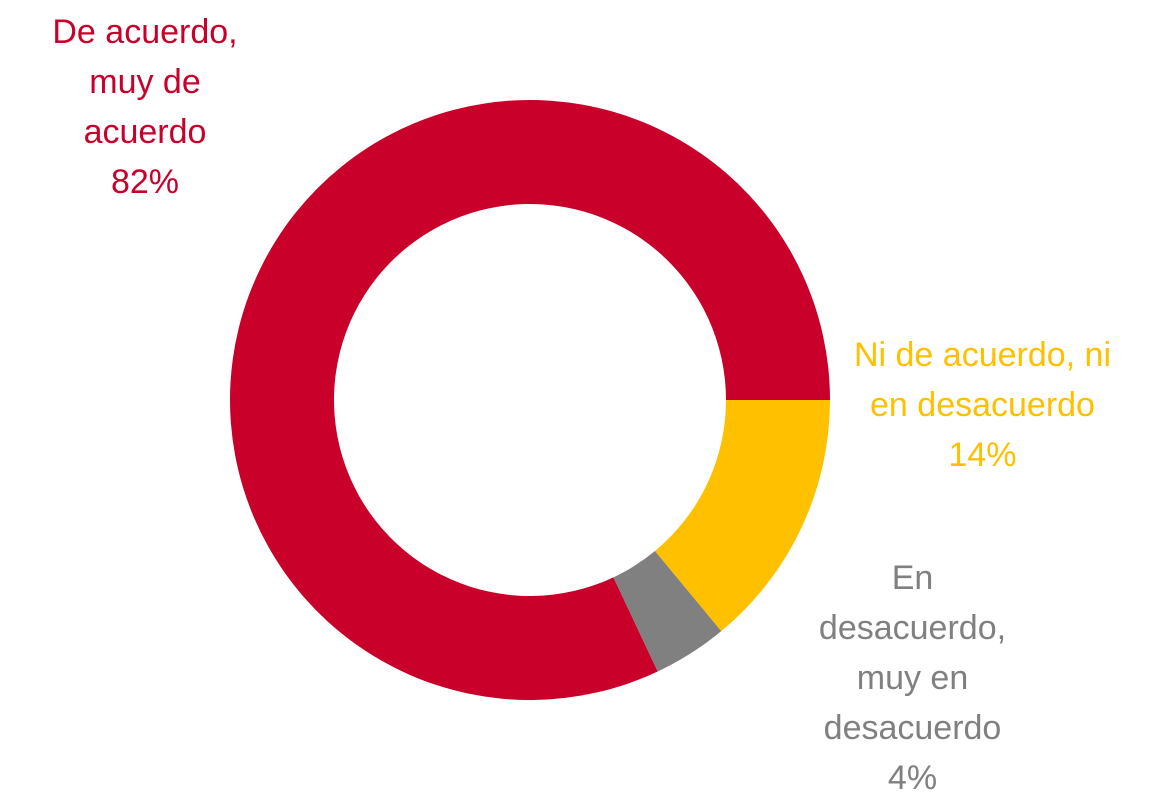 This screenshot has height=803, width=1166. Describe the element at coordinates (145, 182) in the screenshot. I see `label-value: 82%` at that location.